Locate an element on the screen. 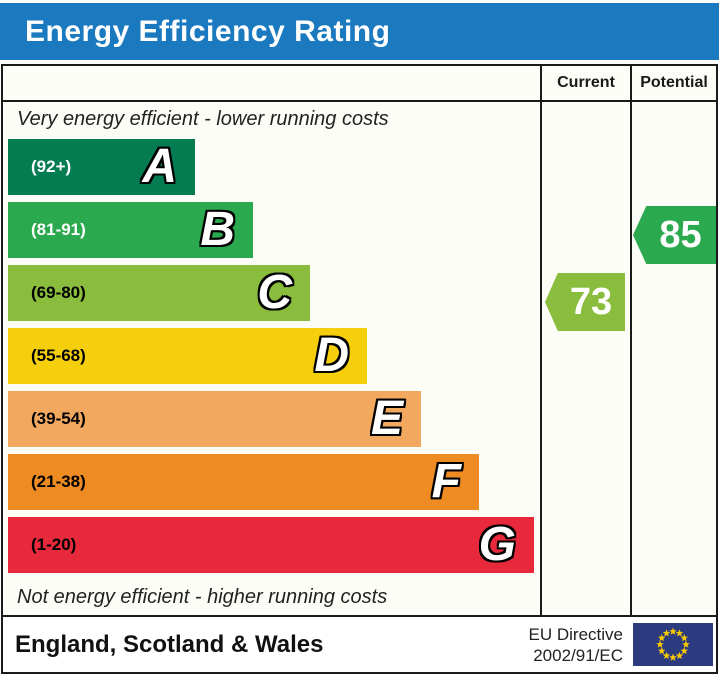 Image resolution: width=719 pixels, height=675 pixels. band-row-b: (81-91) B is located at coordinates (130, 230).